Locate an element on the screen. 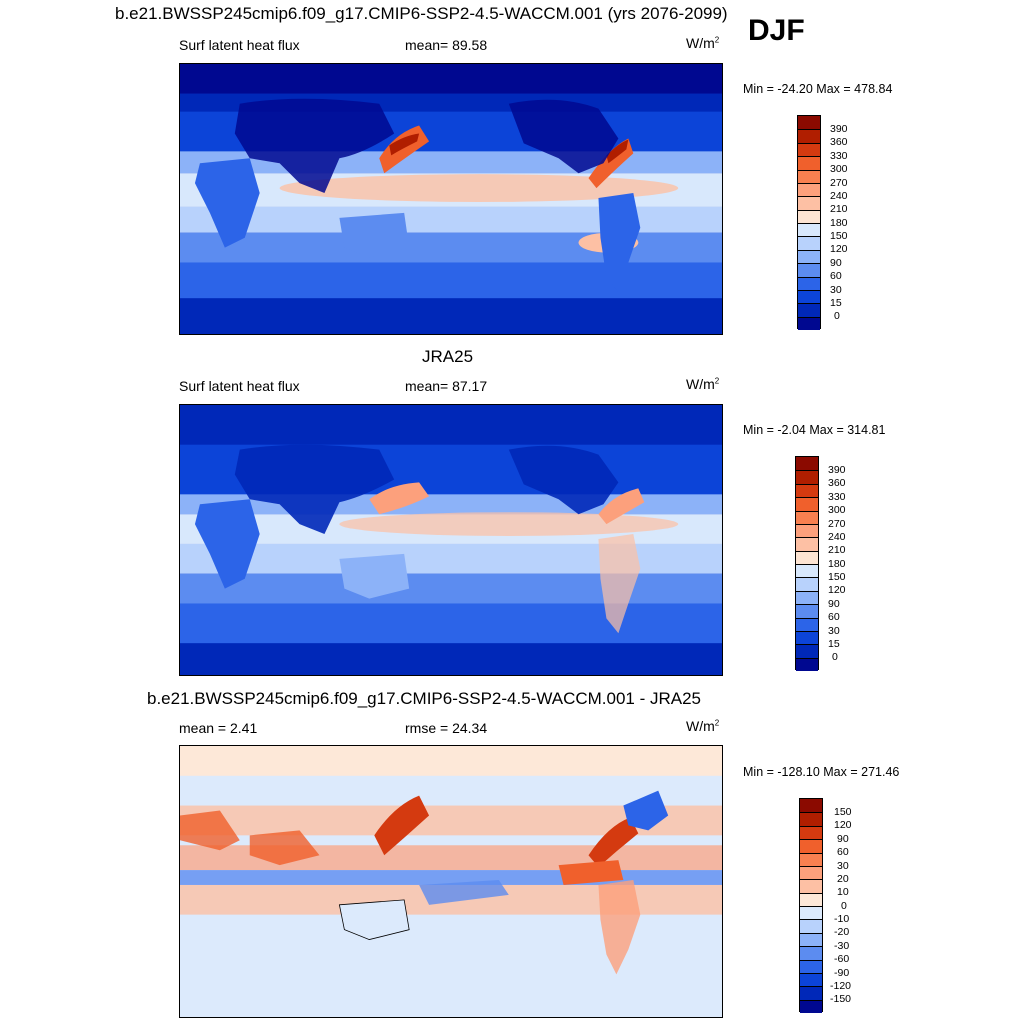 The image size is (1024, 1024). panel-title-obs: JRA25 is located at coordinates (448, 356).